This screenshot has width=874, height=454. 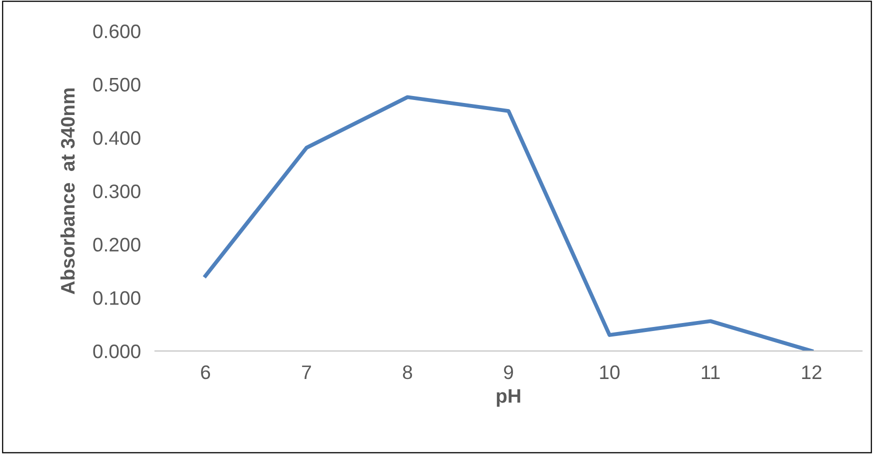 What do you see at coordinates (116, 191) in the screenshot?
I see `y-tick-label: 0.300` at bounding box center [116, 191].